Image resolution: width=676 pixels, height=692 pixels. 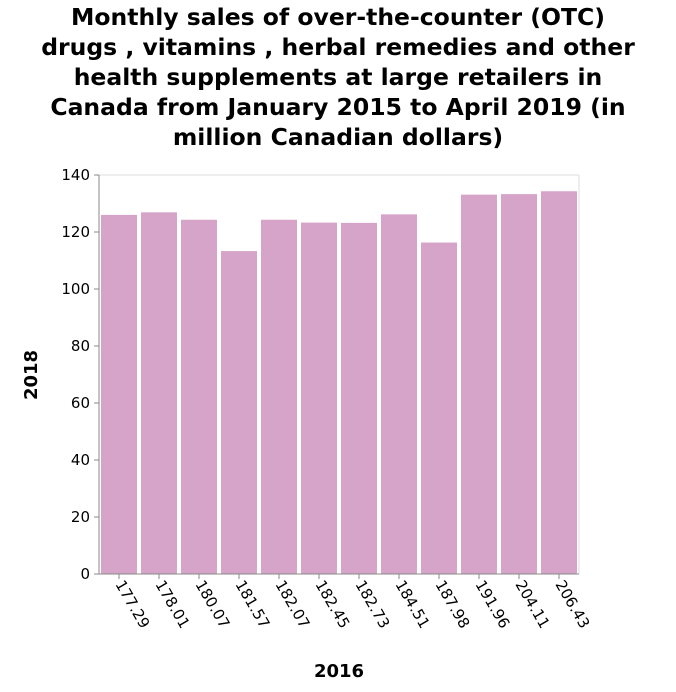 I want to click on y-tick-label: 120, so click(x=75, y=232).